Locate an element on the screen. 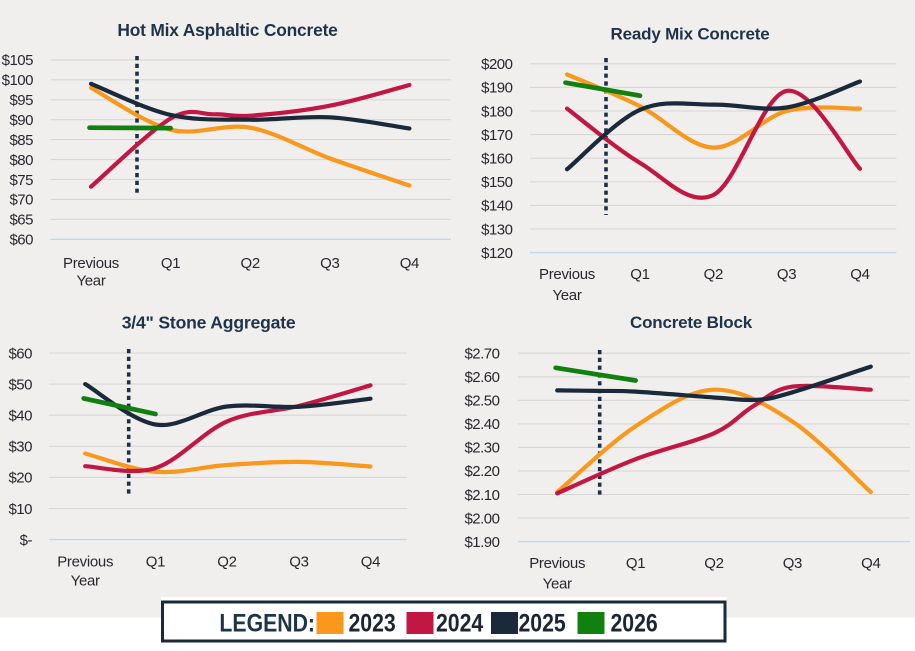 The width and height of the screenshot is (915, 651). svg-text: 3/4" Stone Aggregate is located at coordinates (209, 322).